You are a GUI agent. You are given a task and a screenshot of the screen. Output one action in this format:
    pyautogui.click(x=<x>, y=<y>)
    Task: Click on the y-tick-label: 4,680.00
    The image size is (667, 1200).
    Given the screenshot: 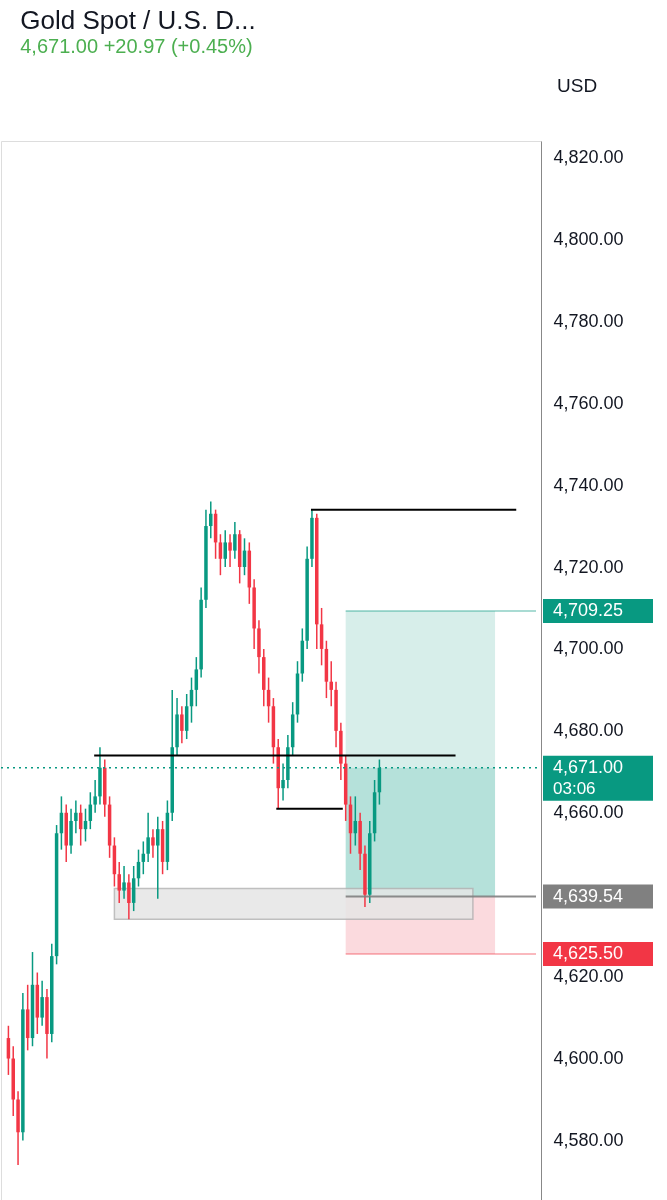 What is the action you would take?
    pyautogui.click(x=588, y=730)
    